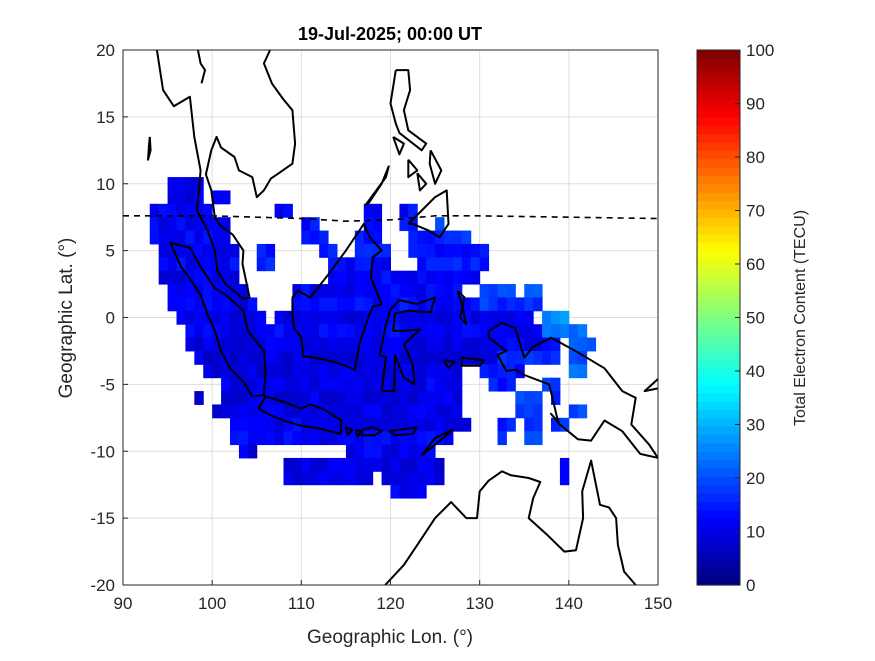  Describe the element at coordinates (123, 603) in the screenshot. I see `x-tick-label: 90` at that location.